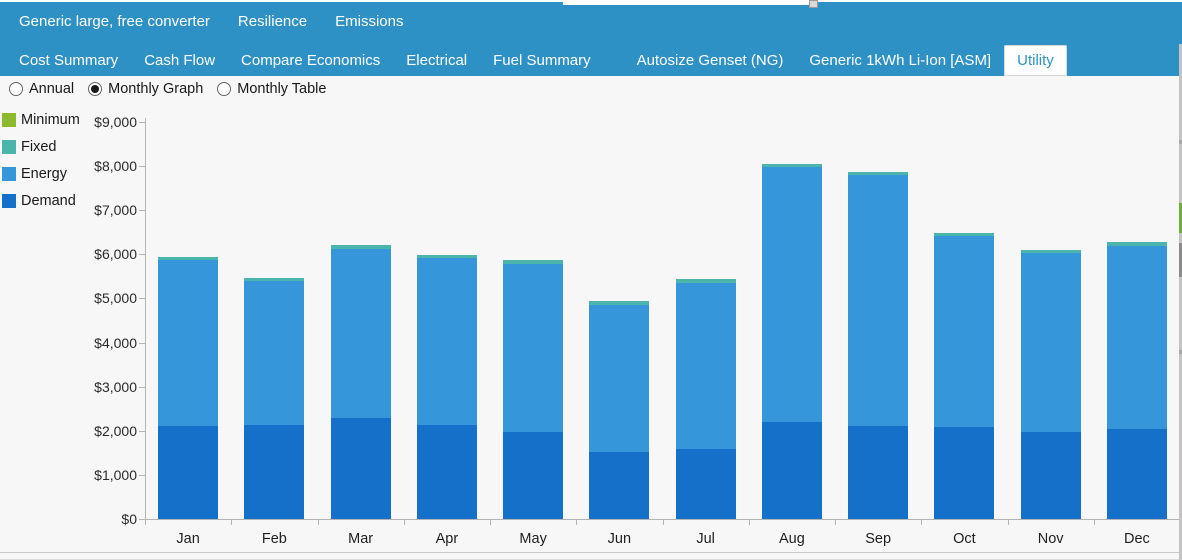  I want to click on bar-mar-fixed, so click(360, 247).